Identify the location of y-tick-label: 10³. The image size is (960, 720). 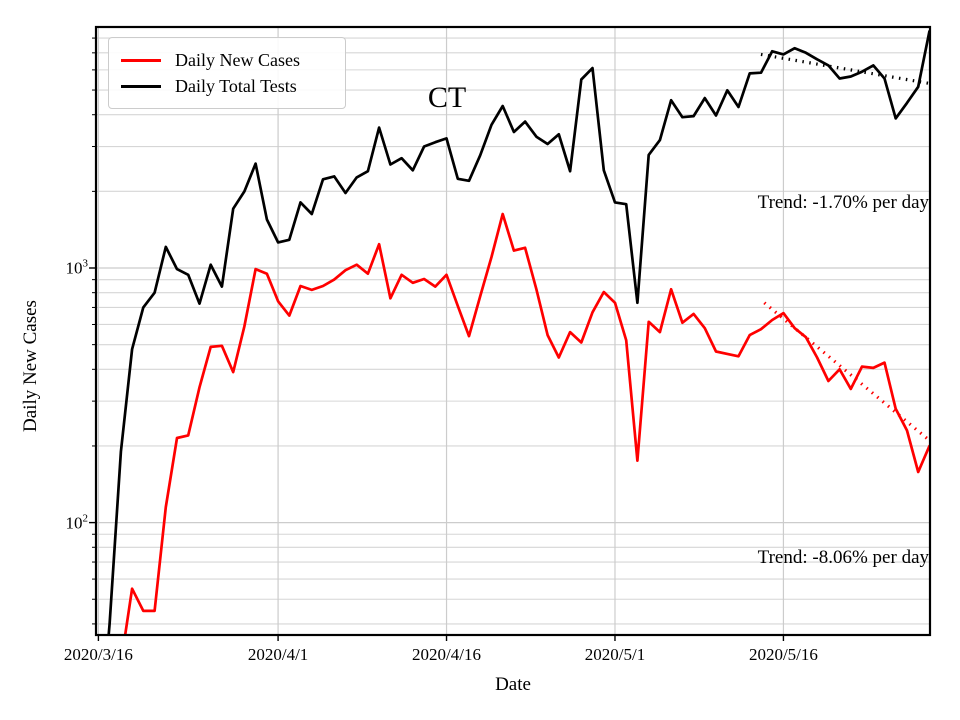
(77, 267).